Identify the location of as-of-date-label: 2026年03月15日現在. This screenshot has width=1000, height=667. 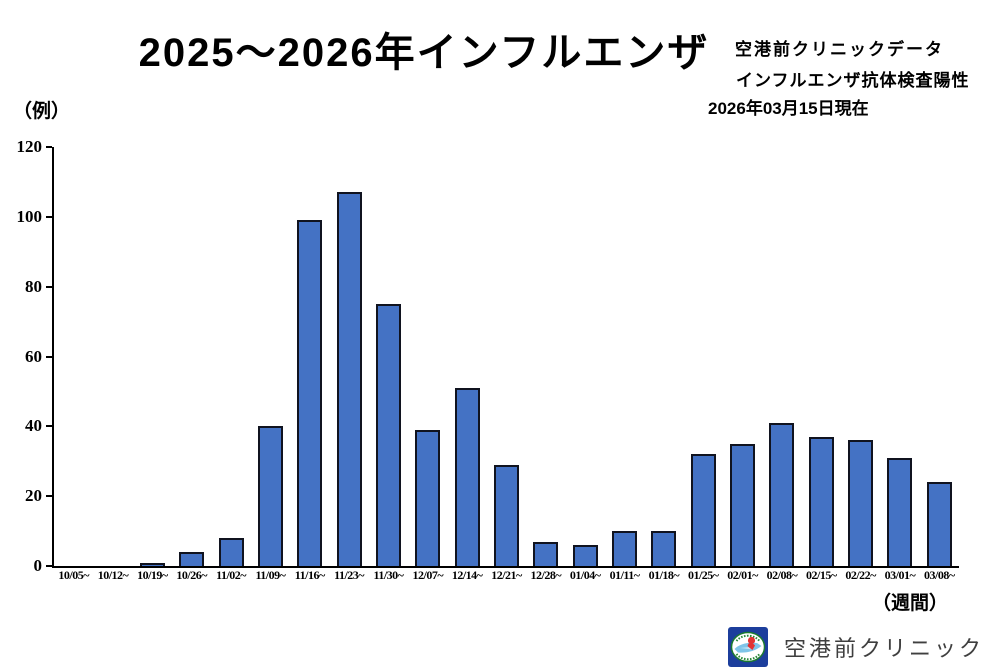
(788, 108).